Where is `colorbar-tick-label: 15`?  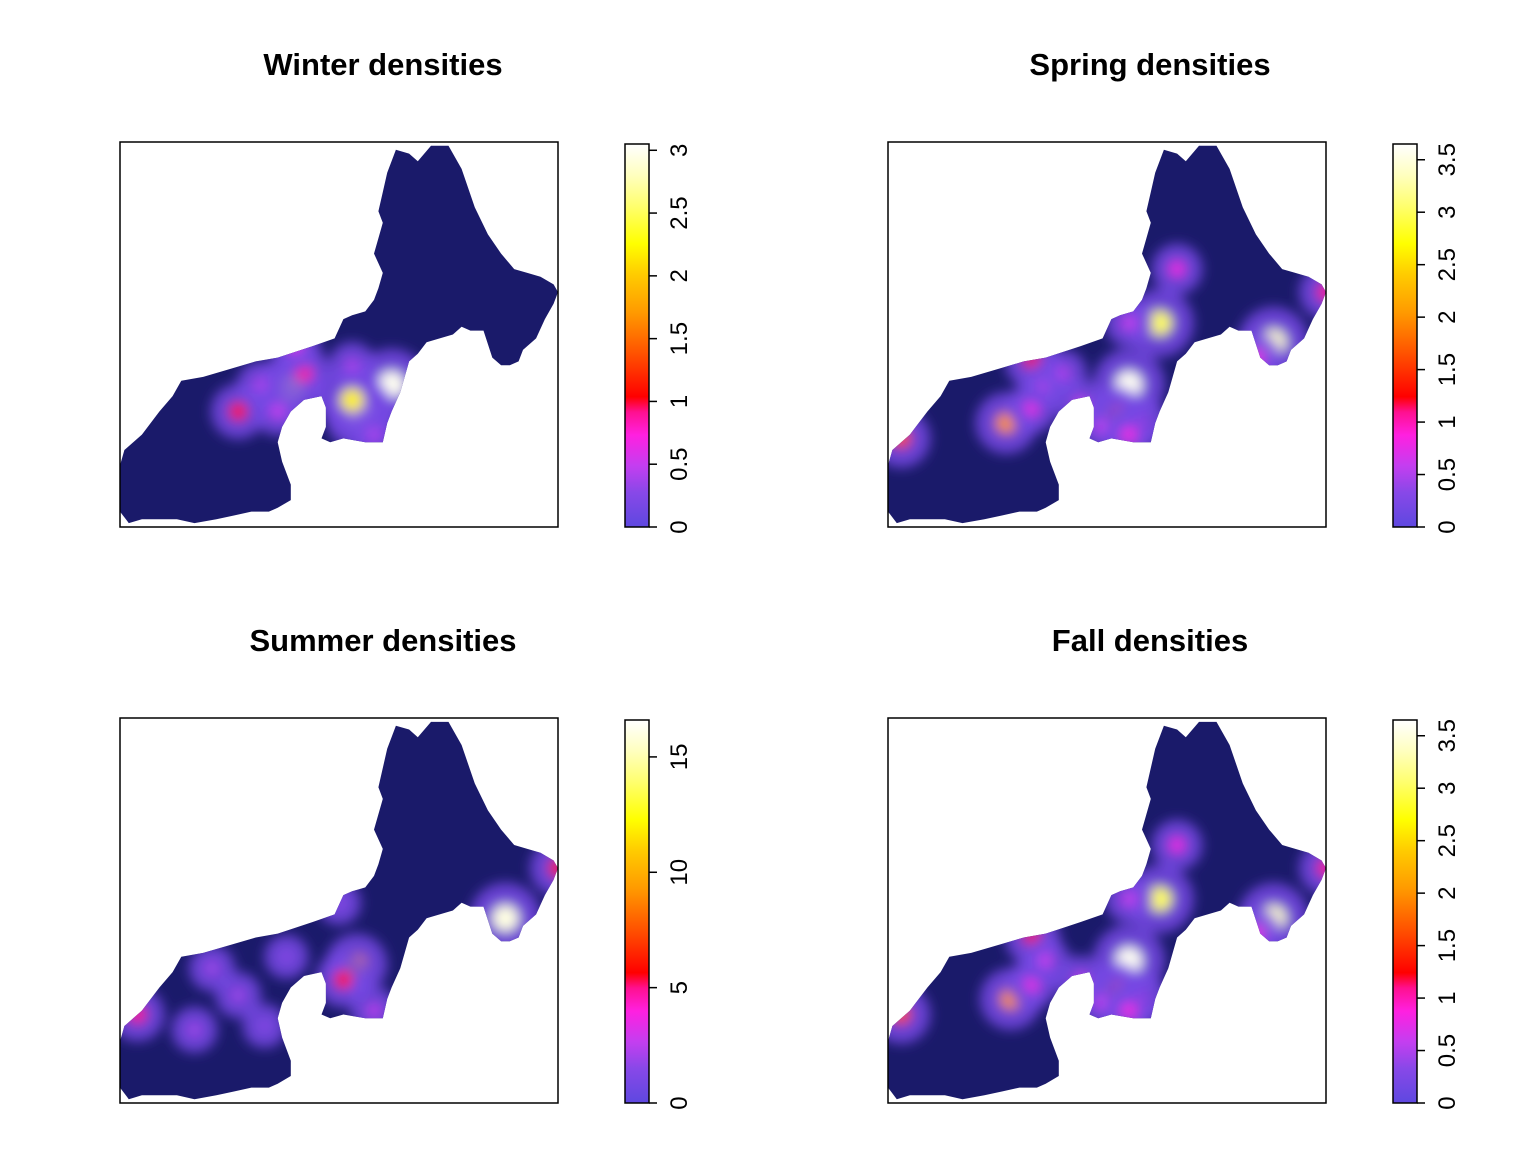
colorbar-tick-label: 15 is located at coordinates (679, 757).